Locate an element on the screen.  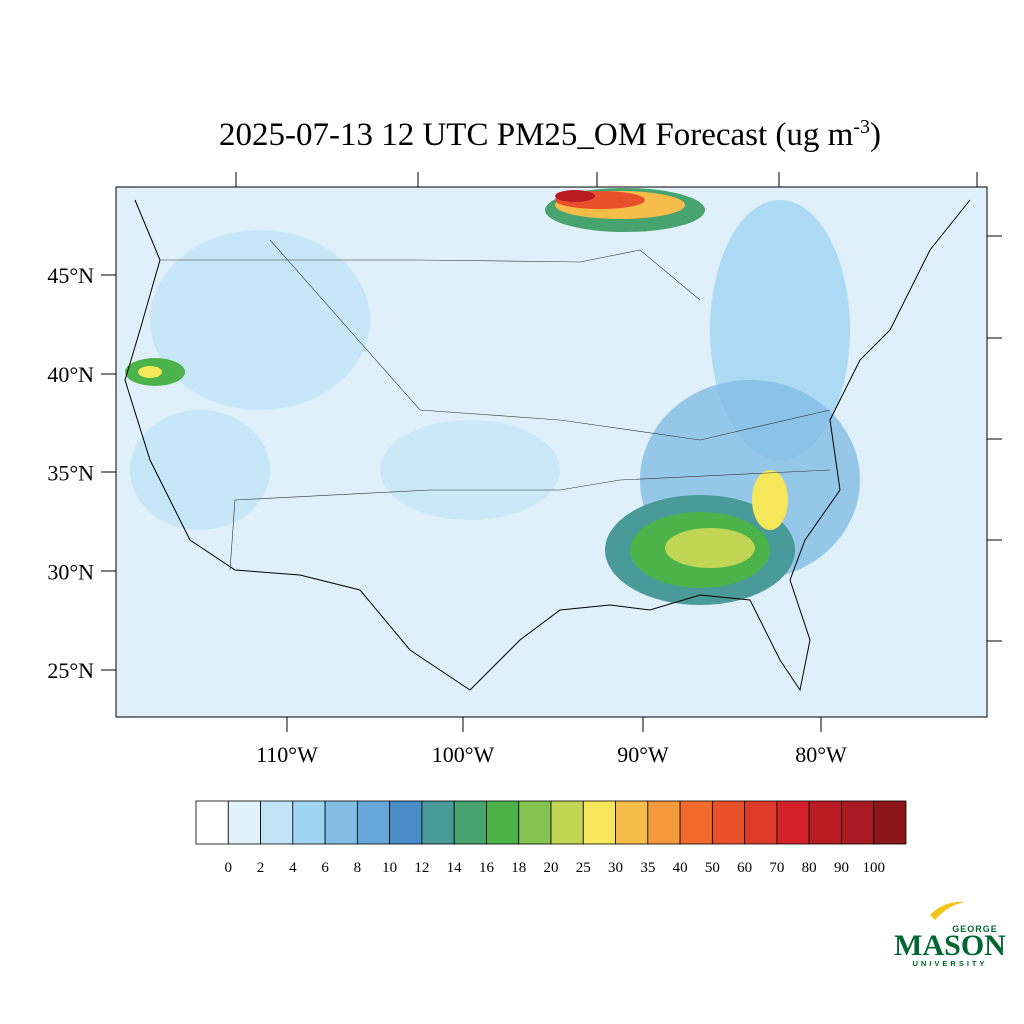
latitude-label: 35°N is located at coordinates (70, 473).